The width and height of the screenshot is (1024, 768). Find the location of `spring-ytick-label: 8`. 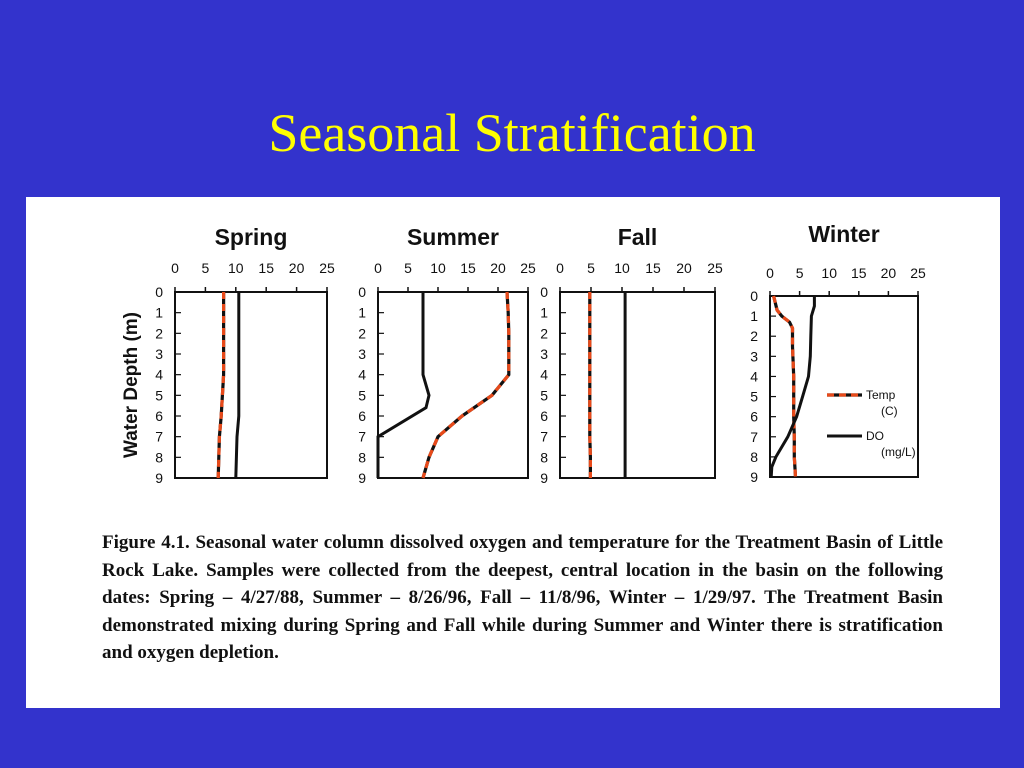

spring-ytick-label: 8 is located at coordinates (159, 457).